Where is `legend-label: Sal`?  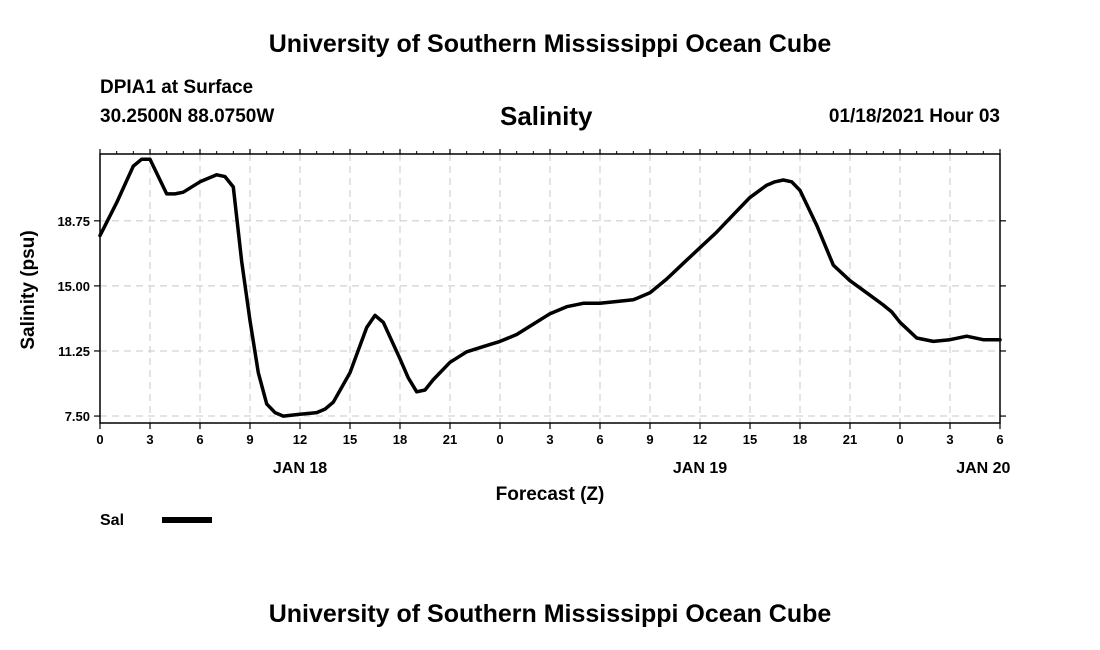
legend-label: Sal is located at coordinates (112, 520).